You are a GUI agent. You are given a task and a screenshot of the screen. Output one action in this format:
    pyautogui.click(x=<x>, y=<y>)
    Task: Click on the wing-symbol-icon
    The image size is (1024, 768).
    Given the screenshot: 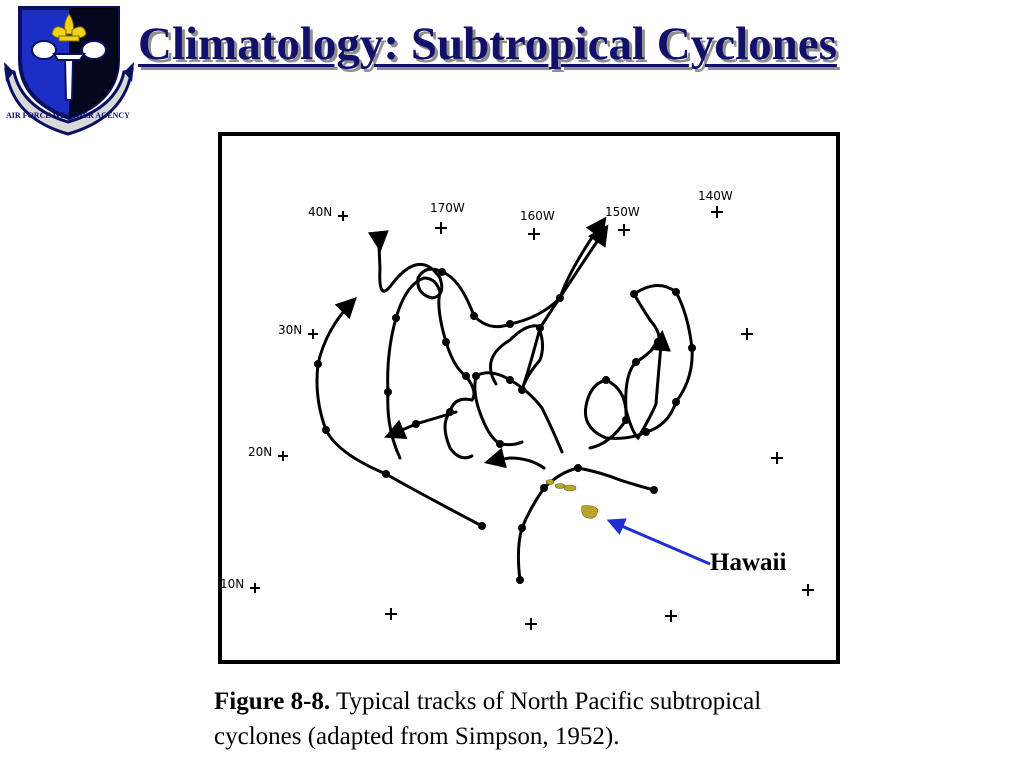 What is the action you would take?
    pyautogui.click(x=69, y=70)
    